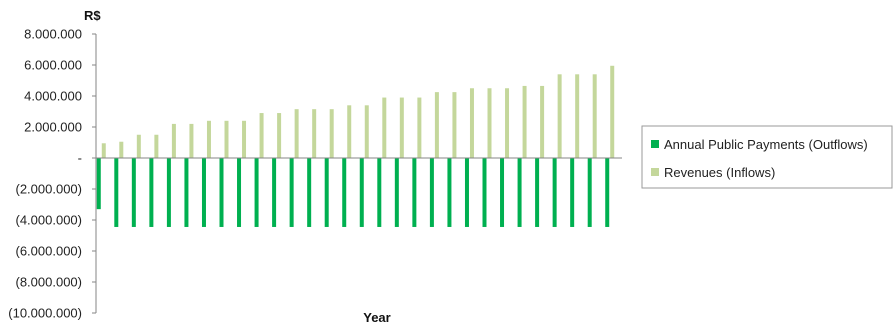 This screenshot has width=895, height=329. Describe the element at coordinates (655, 172) in the screenshot. I see `legend-swatch-inflows` at that location.